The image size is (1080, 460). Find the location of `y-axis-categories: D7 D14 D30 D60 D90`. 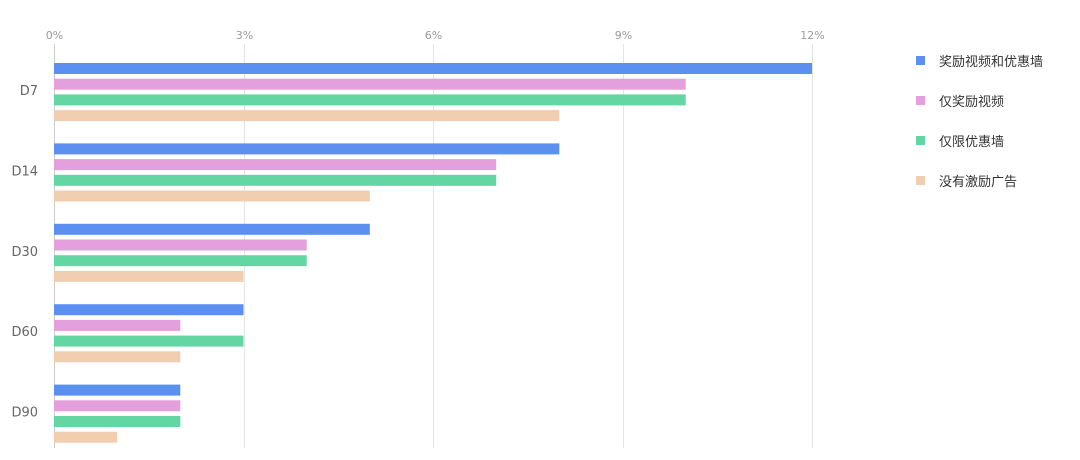

y-axis-categories: D7 D14 D30 D60 D90 is located at coordinates (24, 252).